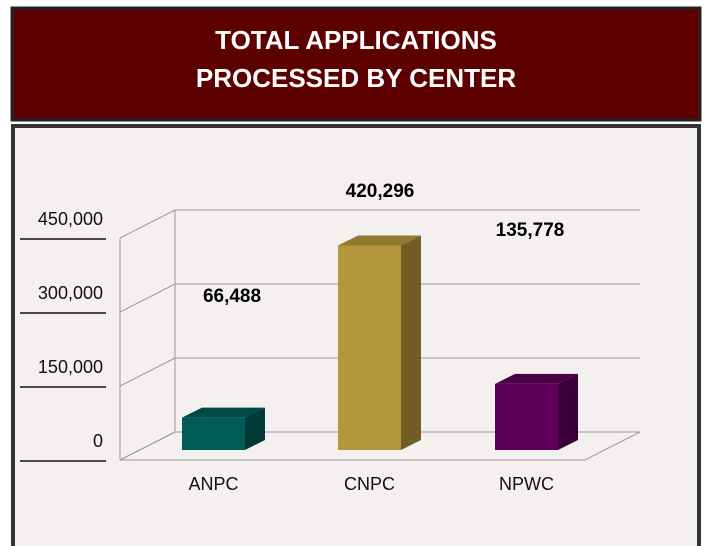  Describe the element at coordinates (70, 219) in the screenshot. I see `y-tick-label: 450,000` at that location.